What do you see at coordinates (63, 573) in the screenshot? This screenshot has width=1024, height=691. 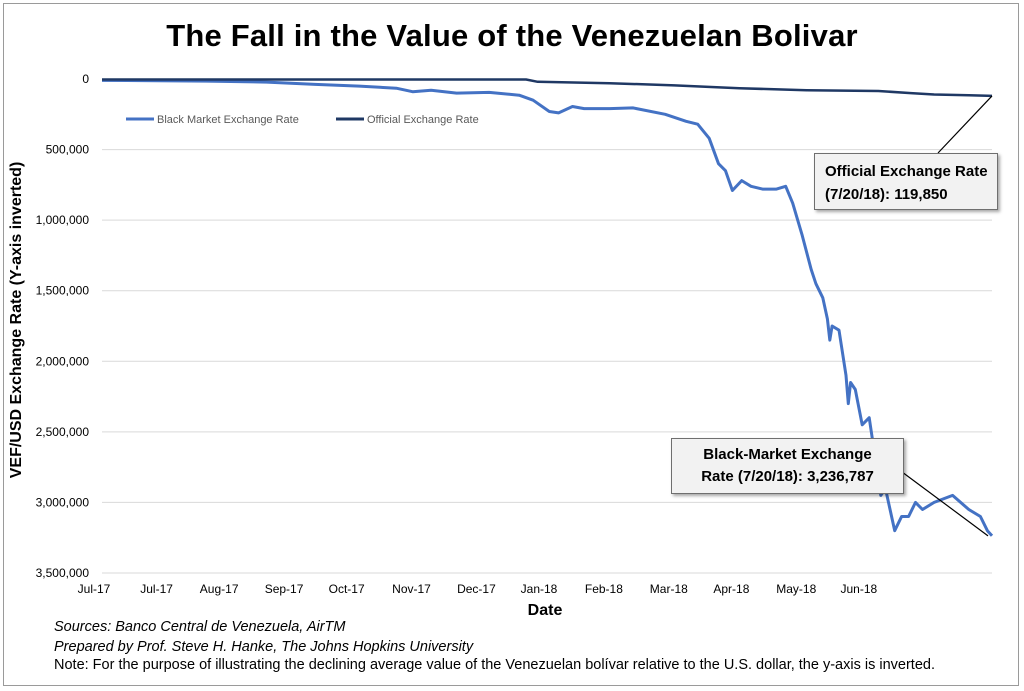 I see `y-tick-label: 3,500,000` at bounding box center [63, 573].